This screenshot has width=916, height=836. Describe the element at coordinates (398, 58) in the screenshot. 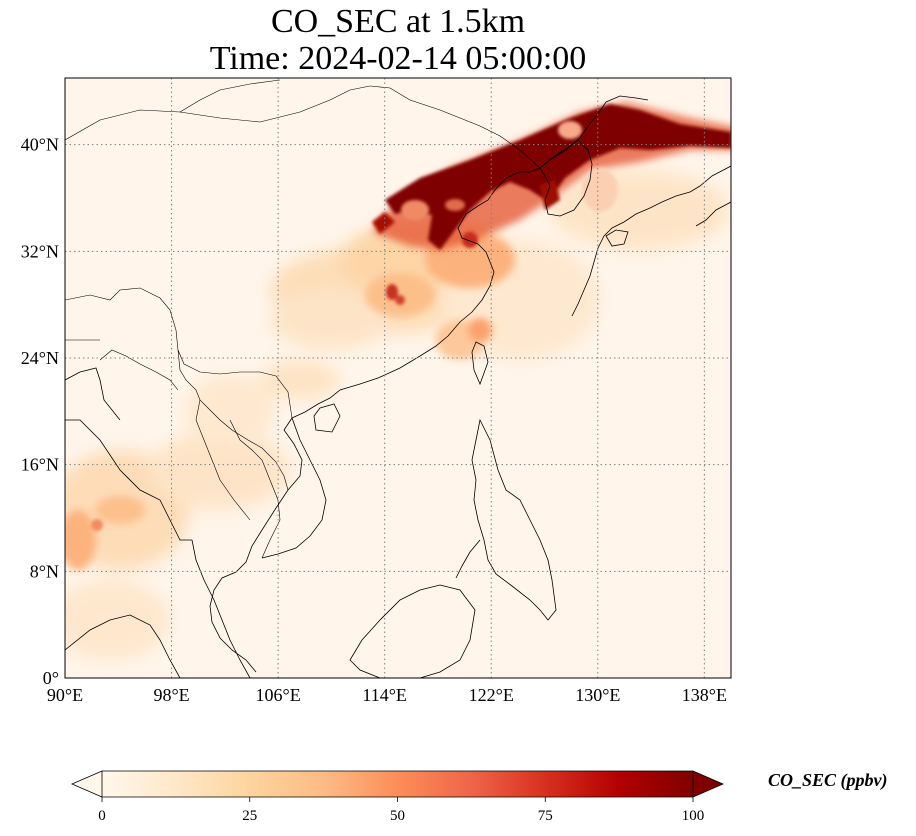

I see `map-subtitle-time: Time: 2024-02-14 05:00:00` at that location.